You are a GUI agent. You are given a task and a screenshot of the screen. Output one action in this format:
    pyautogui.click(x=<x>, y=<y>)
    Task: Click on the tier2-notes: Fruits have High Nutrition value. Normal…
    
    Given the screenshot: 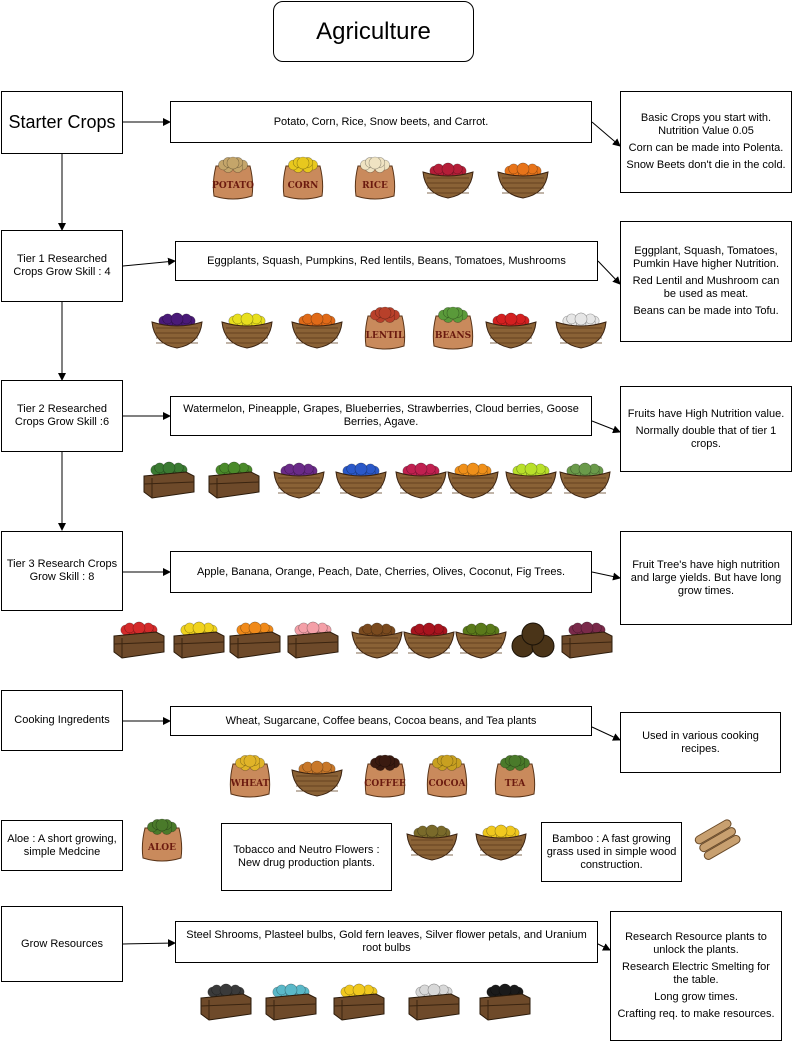 What is the action you would take?
    pyautogui.click(x=706, y=429)
    